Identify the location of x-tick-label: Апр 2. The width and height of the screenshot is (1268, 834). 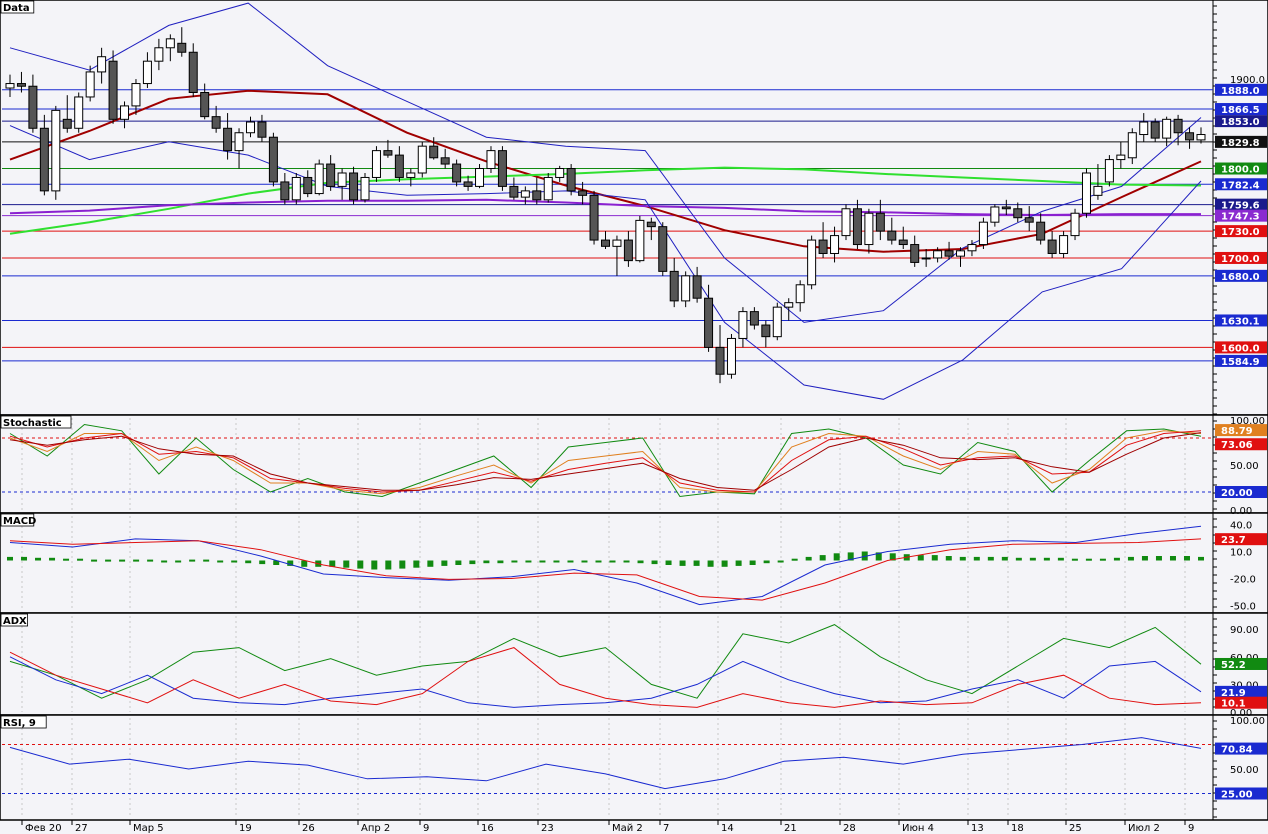
(375, 828).